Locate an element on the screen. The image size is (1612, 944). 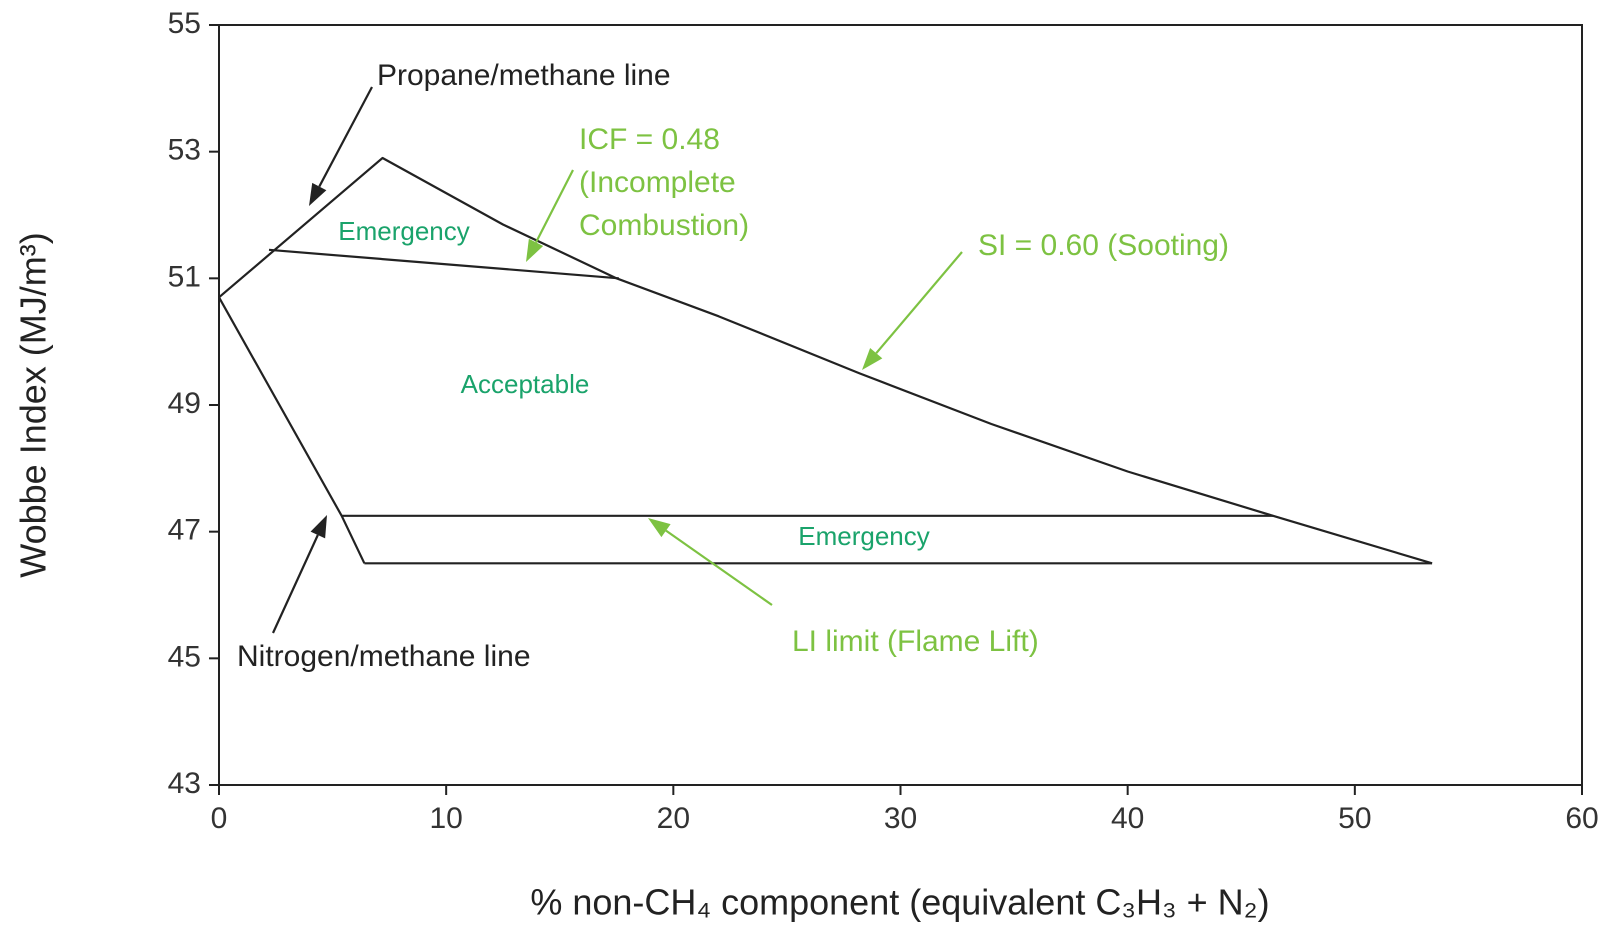
annotation: (Incomplete is located at coordinates (657, 182).